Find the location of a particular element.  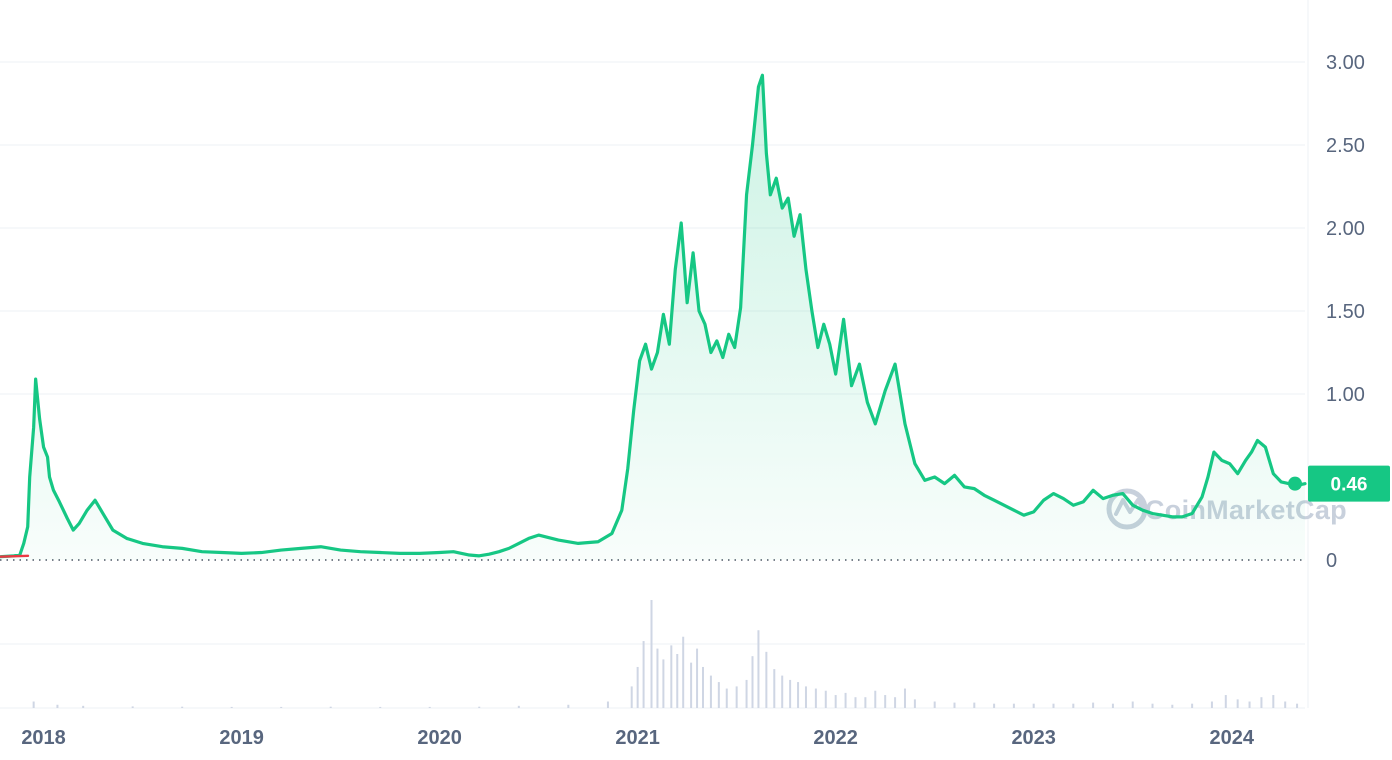

y-tick-label: 3.00 is located at coordinates (1345, 63).